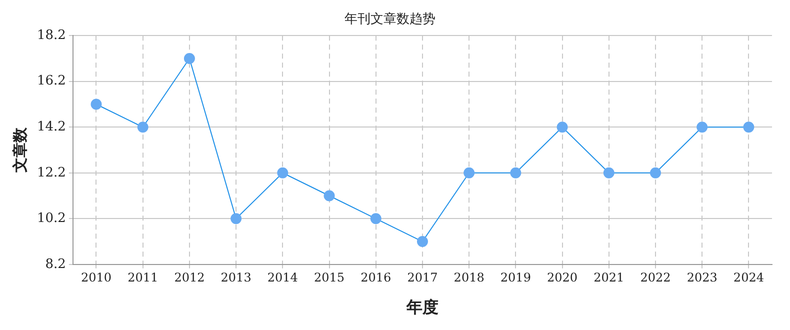 The image size is (790, 330). I want to click on y-tick-label: 18.2, so click(51, 35).